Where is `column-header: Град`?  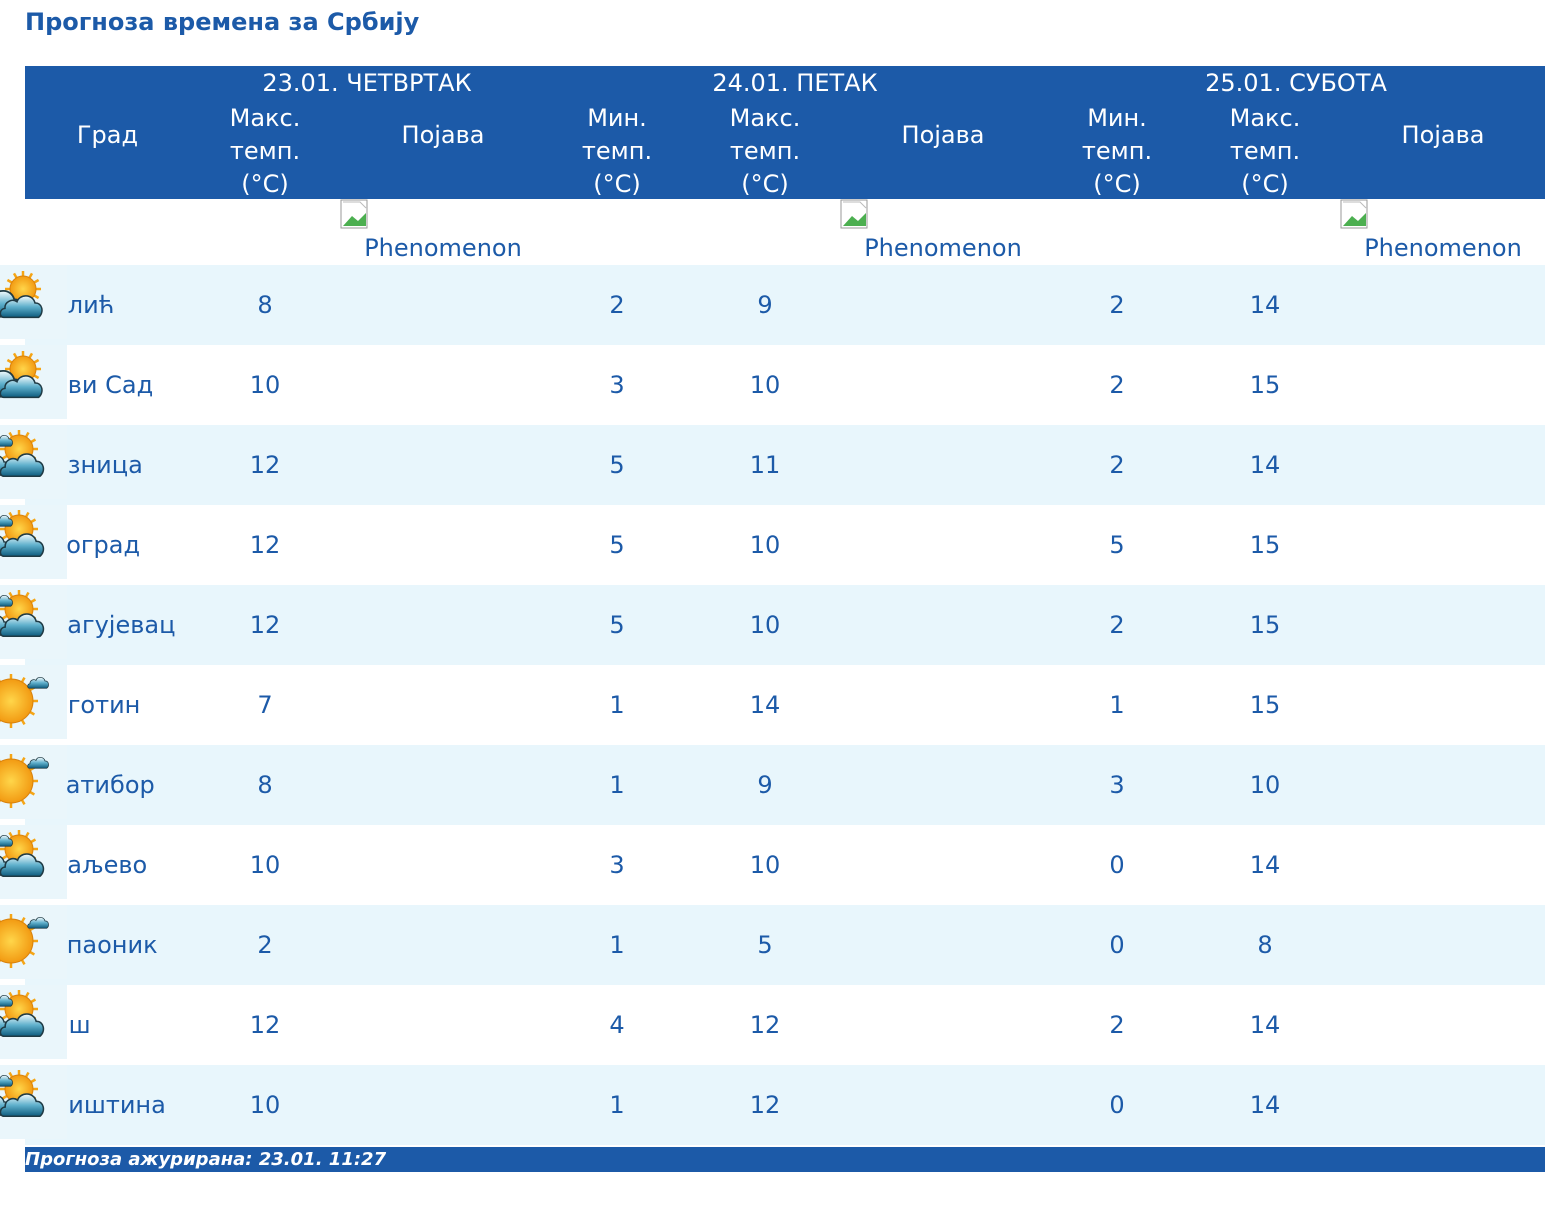
column-header: Град is located at coordinates (107, 135).